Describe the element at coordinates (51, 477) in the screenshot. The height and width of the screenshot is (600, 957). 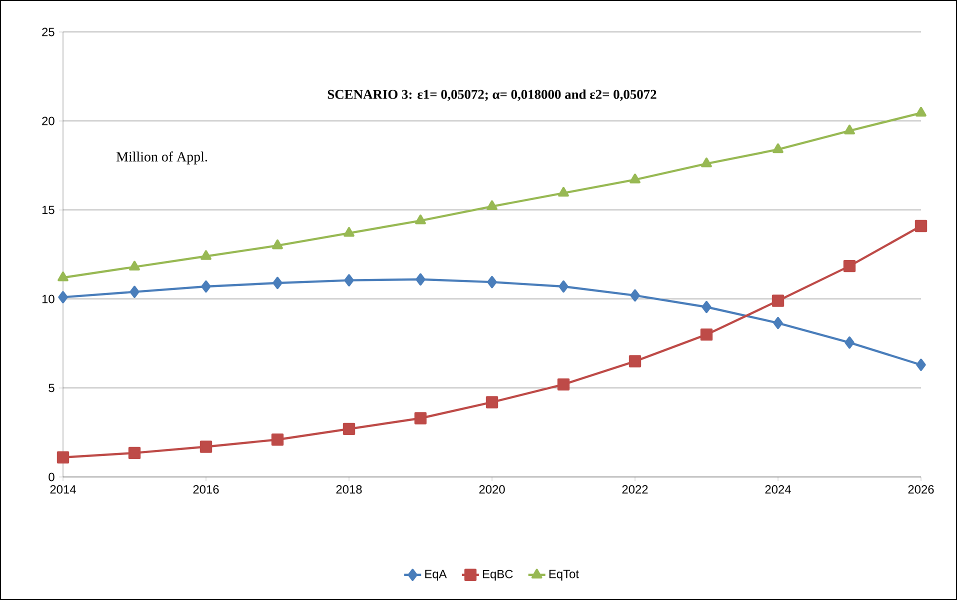
I see `y-tick-label: 0` at that location.